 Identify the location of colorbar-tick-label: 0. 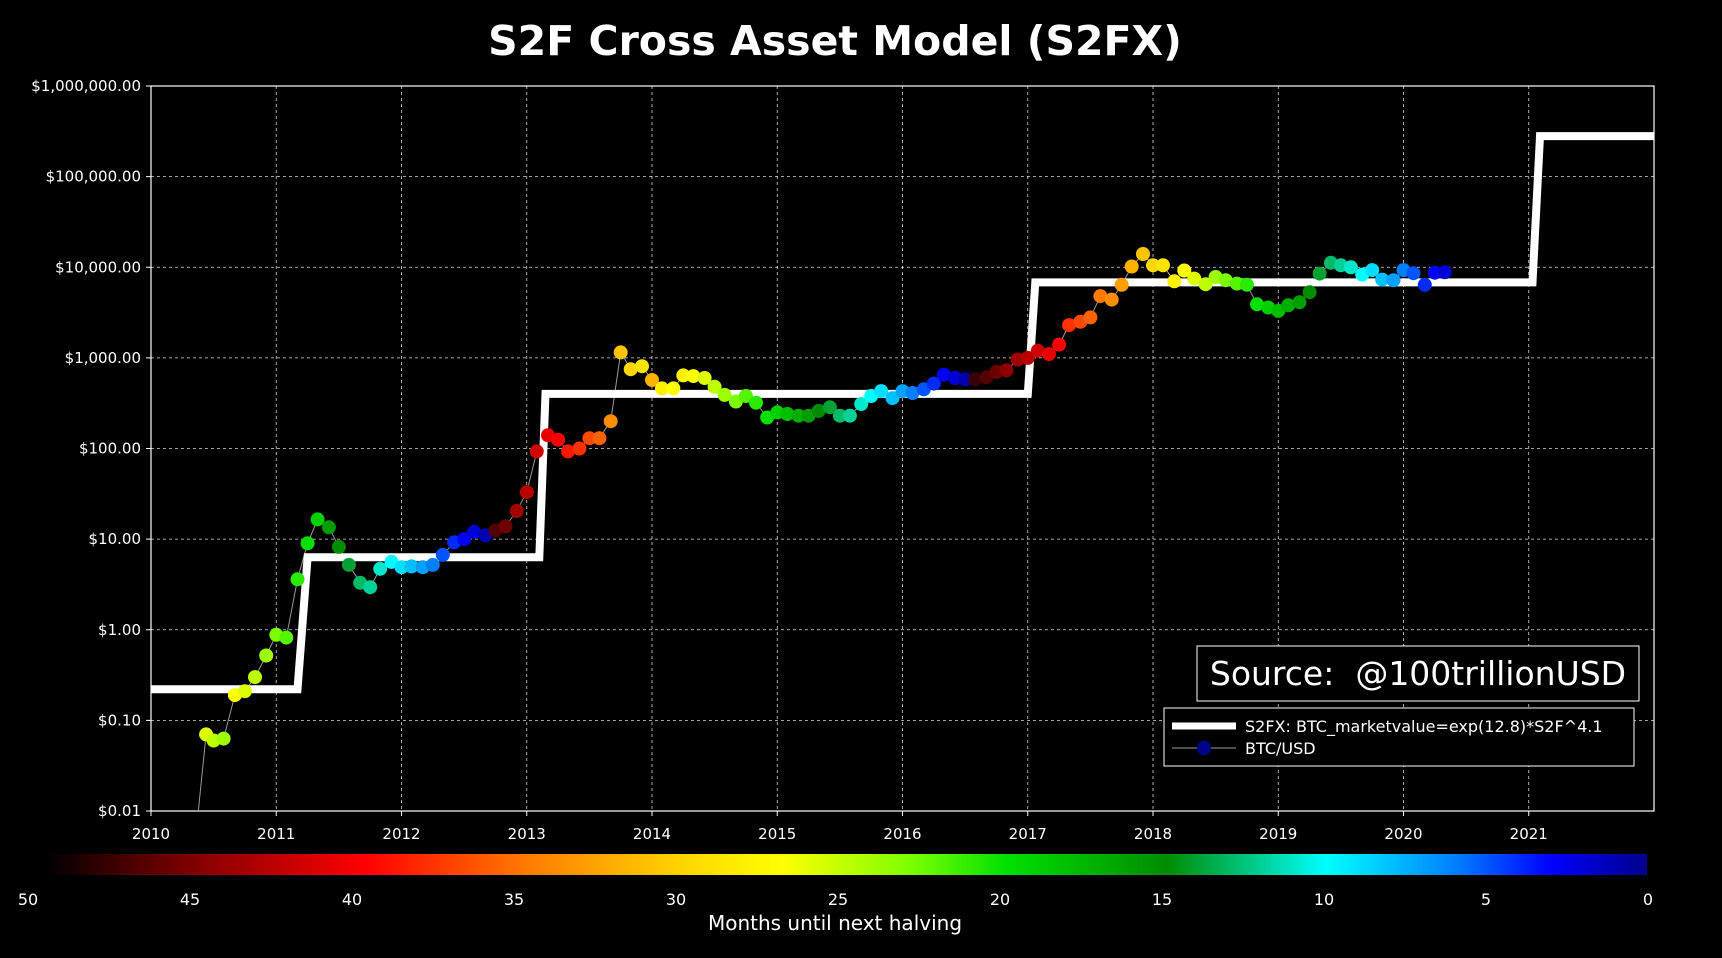
(1648, 899).